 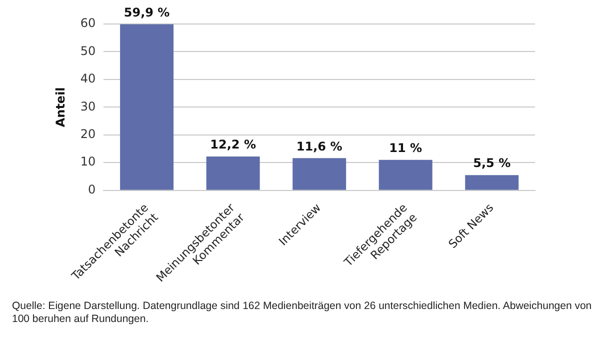 What do you see at coordinates (88, 106) in the screenshot?
I see `y-tick-label: 30` at bounding box center [88, 106].